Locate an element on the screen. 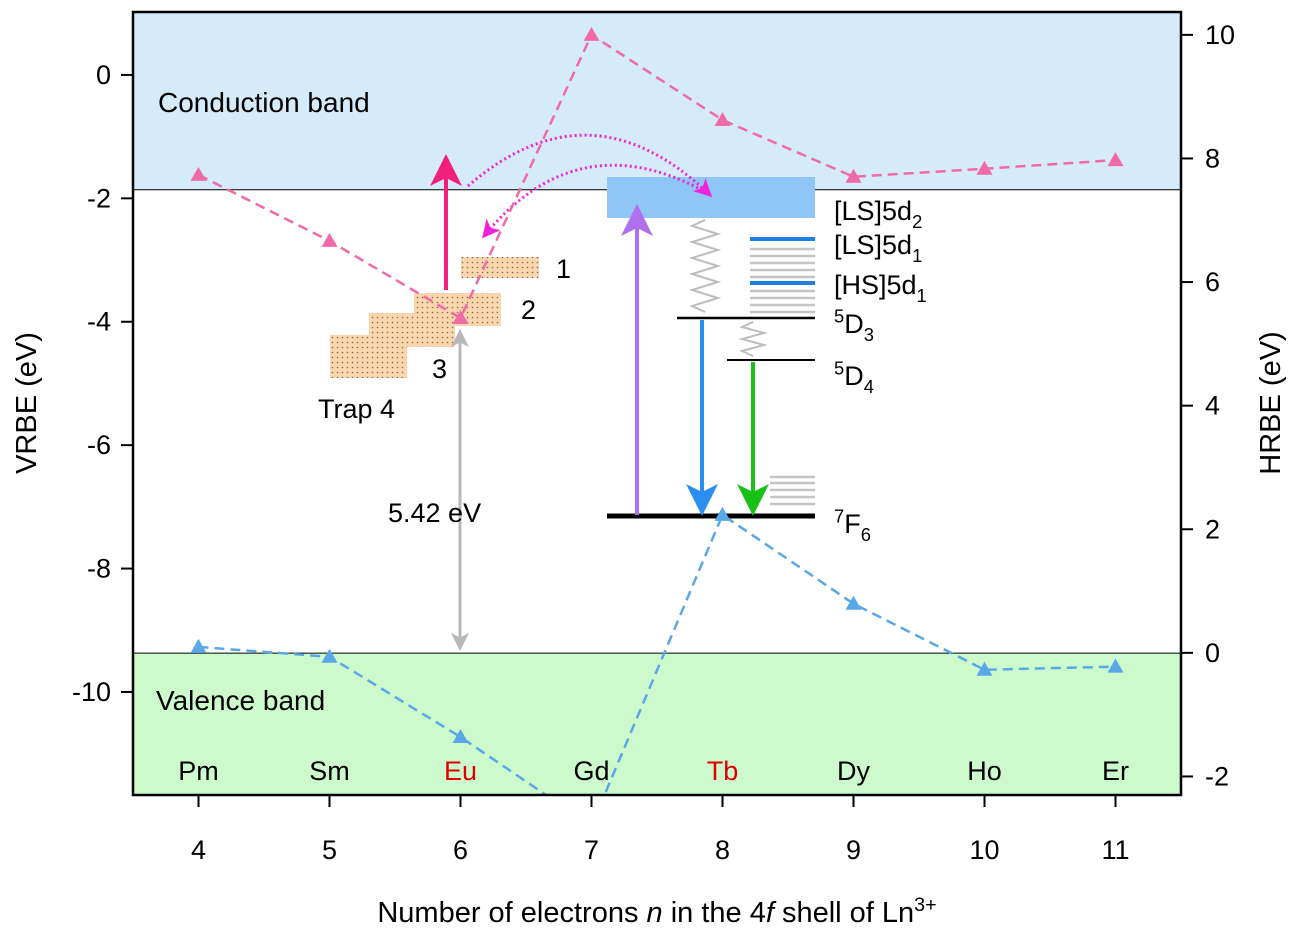  x-tick-label: 4 is located at coordinates (198, 850).